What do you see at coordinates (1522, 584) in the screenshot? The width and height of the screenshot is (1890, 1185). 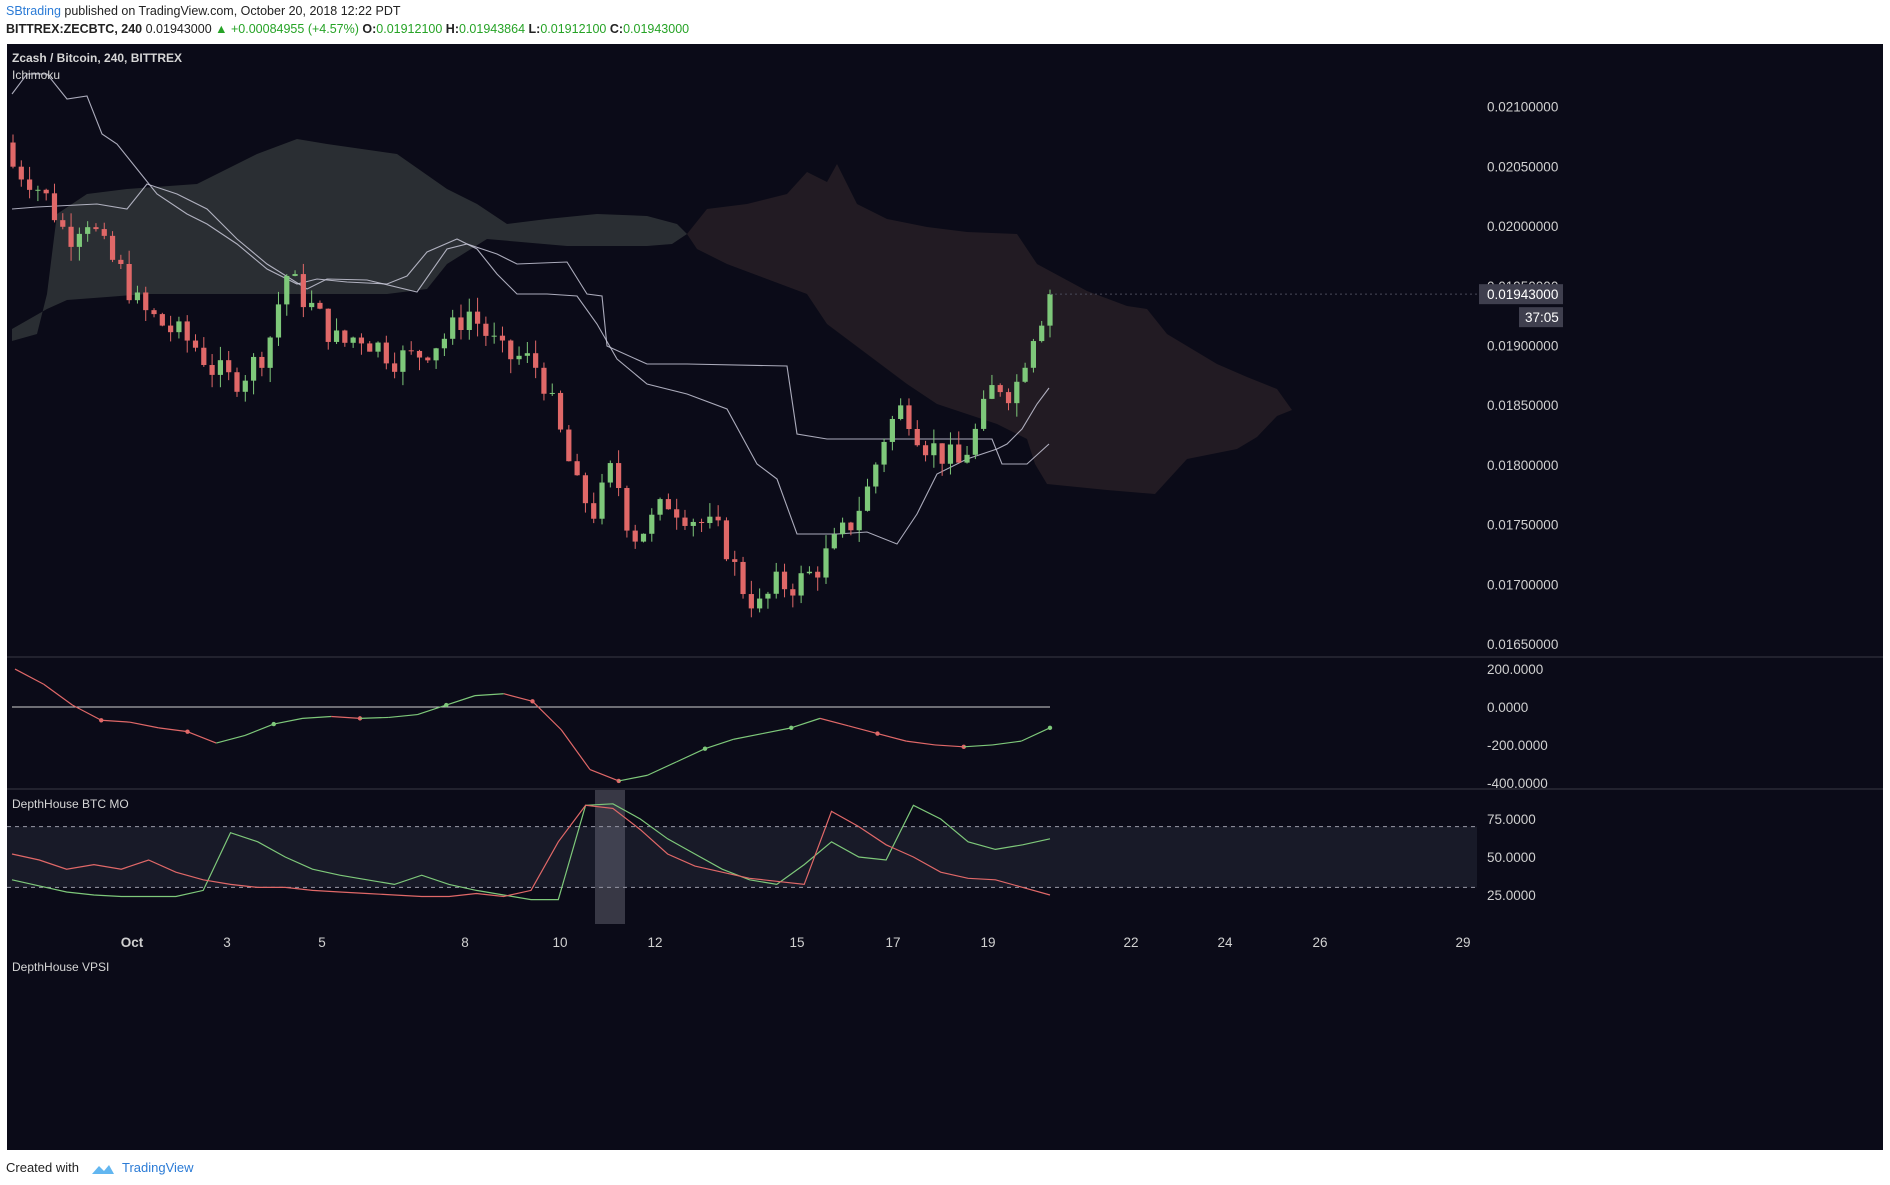 I see `price-axis-tick: 0.01700000` at bounding box center [1522, 584].